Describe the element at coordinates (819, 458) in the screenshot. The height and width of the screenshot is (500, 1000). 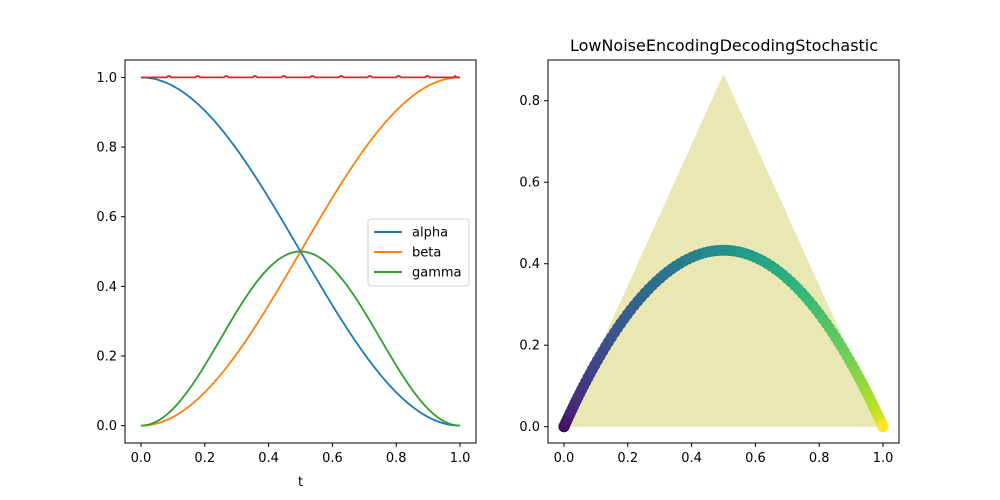
I see `right-xtick-label: 0.8` at that location.